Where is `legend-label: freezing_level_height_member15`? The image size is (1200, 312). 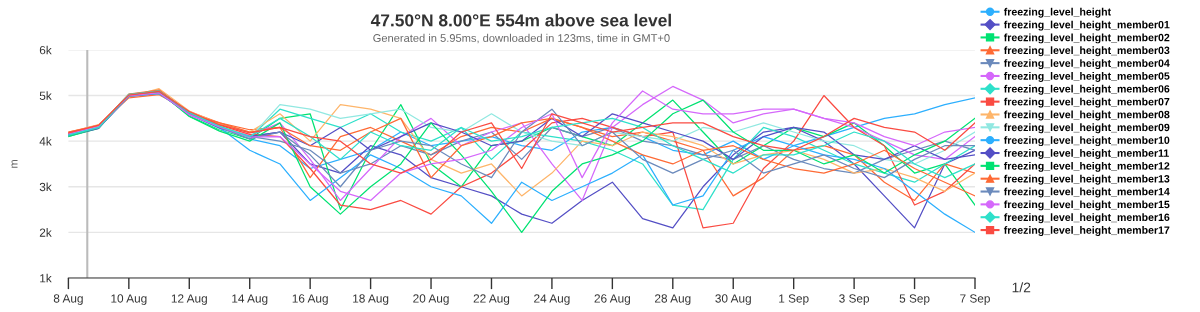
legend-label: freezing_level_height_member15 is located at coordinates (1086, 205).